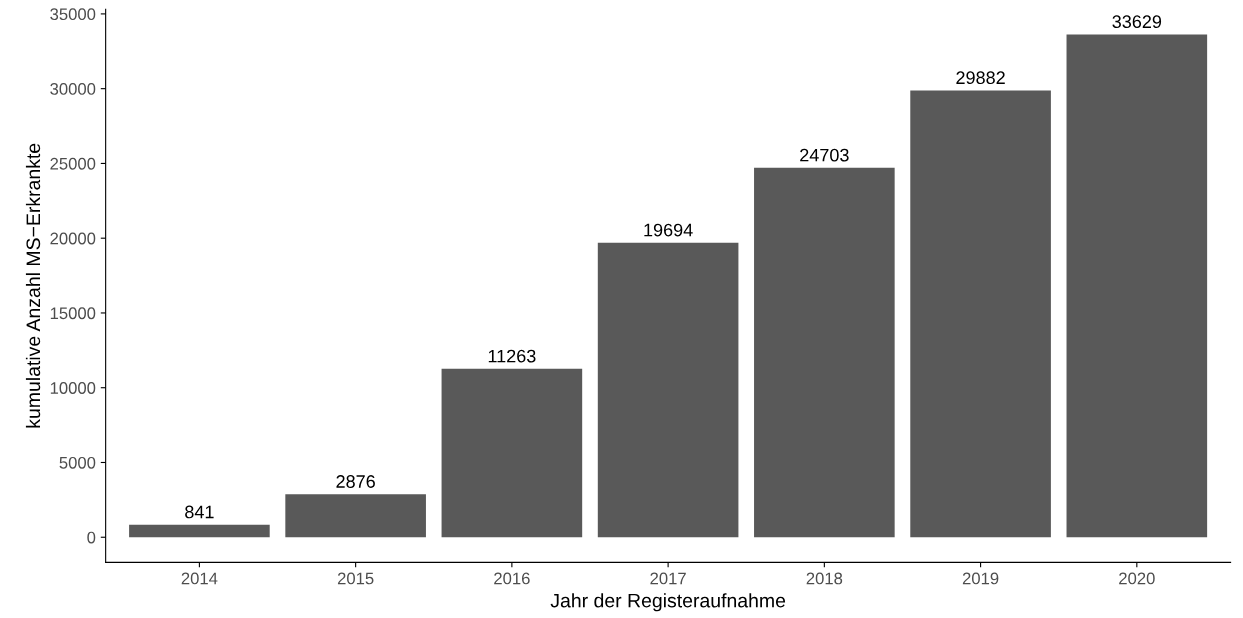 The height and width of the screenshot is (618, 1243). Describe the element at coordinates (668, 230) in the screenshot. I see `data-label: 19694` at that location.